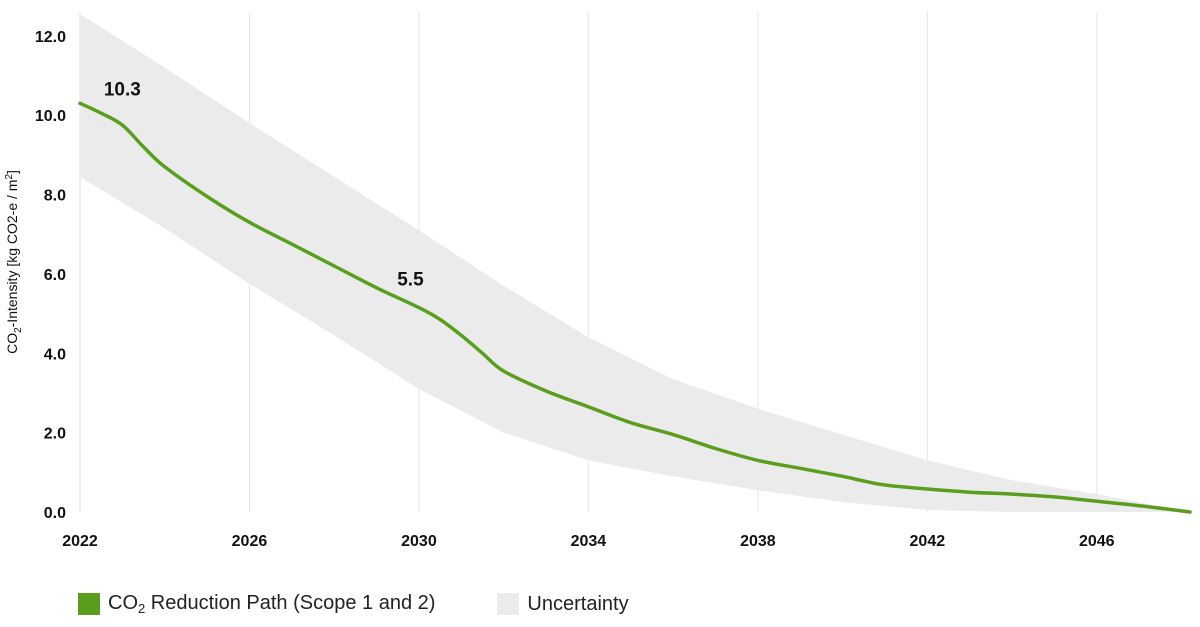  Describe the element at coordinates (928, 541) in the screenshot. I see `x-tick-label: 2042` at that location.